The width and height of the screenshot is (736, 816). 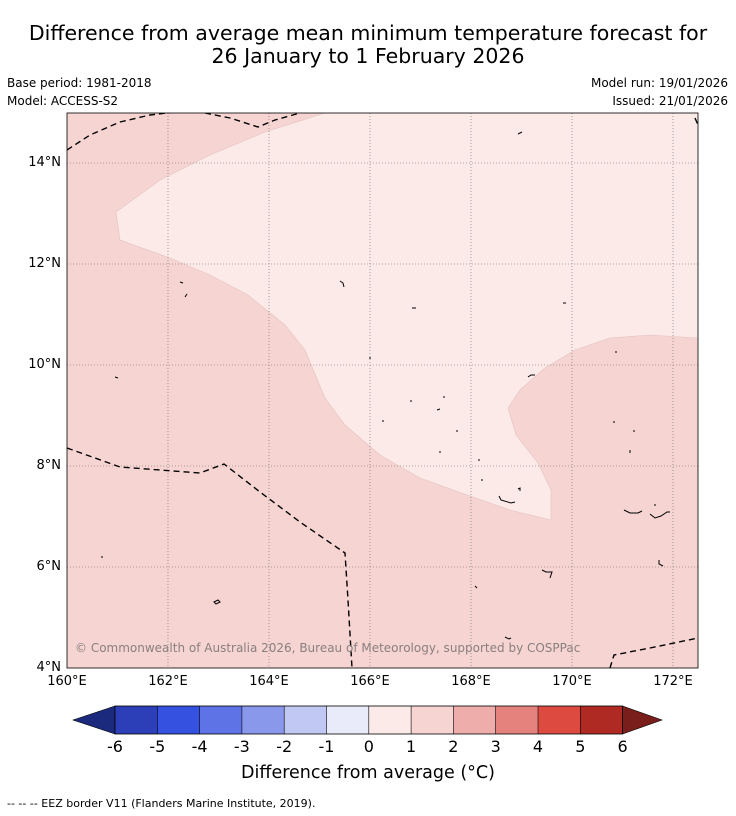 I want to click on lat-tick-label: 14°N, so click(x=44, y=162).